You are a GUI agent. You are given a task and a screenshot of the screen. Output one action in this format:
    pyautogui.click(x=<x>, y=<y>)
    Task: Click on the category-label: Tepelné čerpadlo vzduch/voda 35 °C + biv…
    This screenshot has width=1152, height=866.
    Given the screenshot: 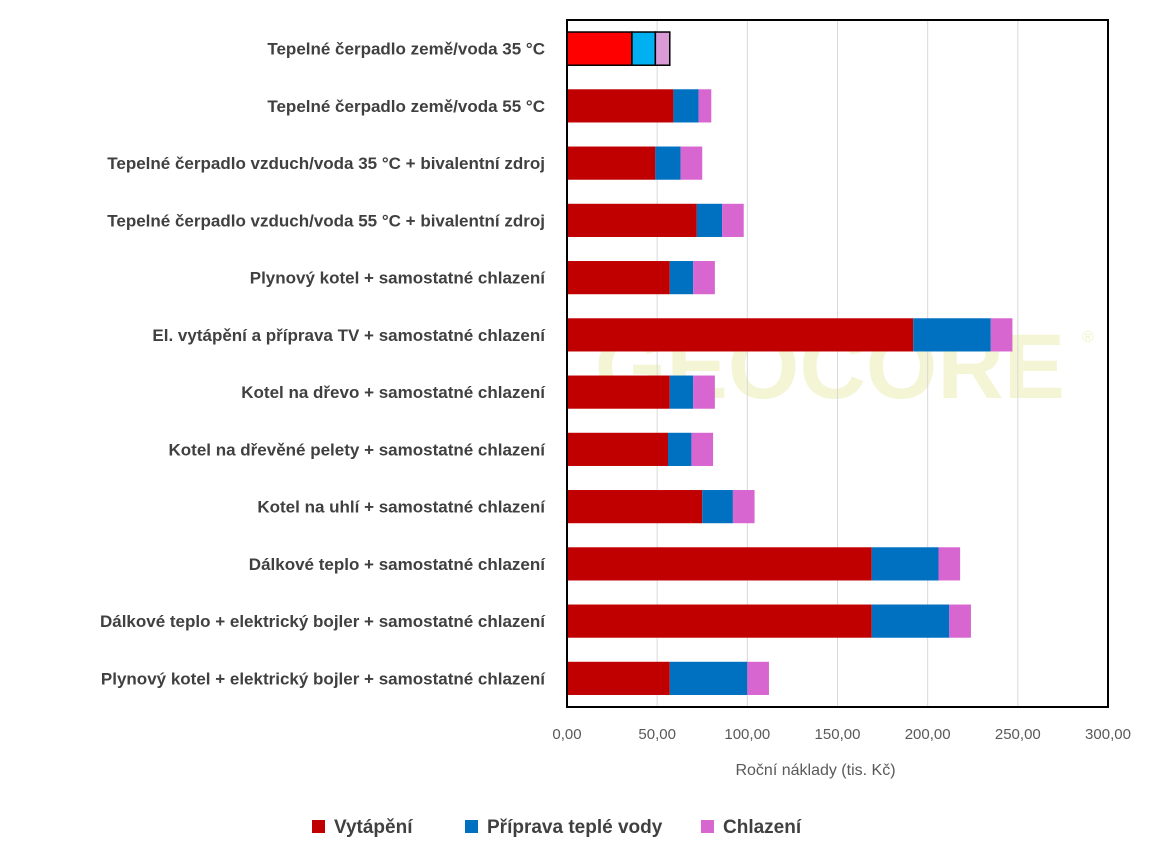 What is the action you would take?
    pyautogui.click(x=326, y=163)
    